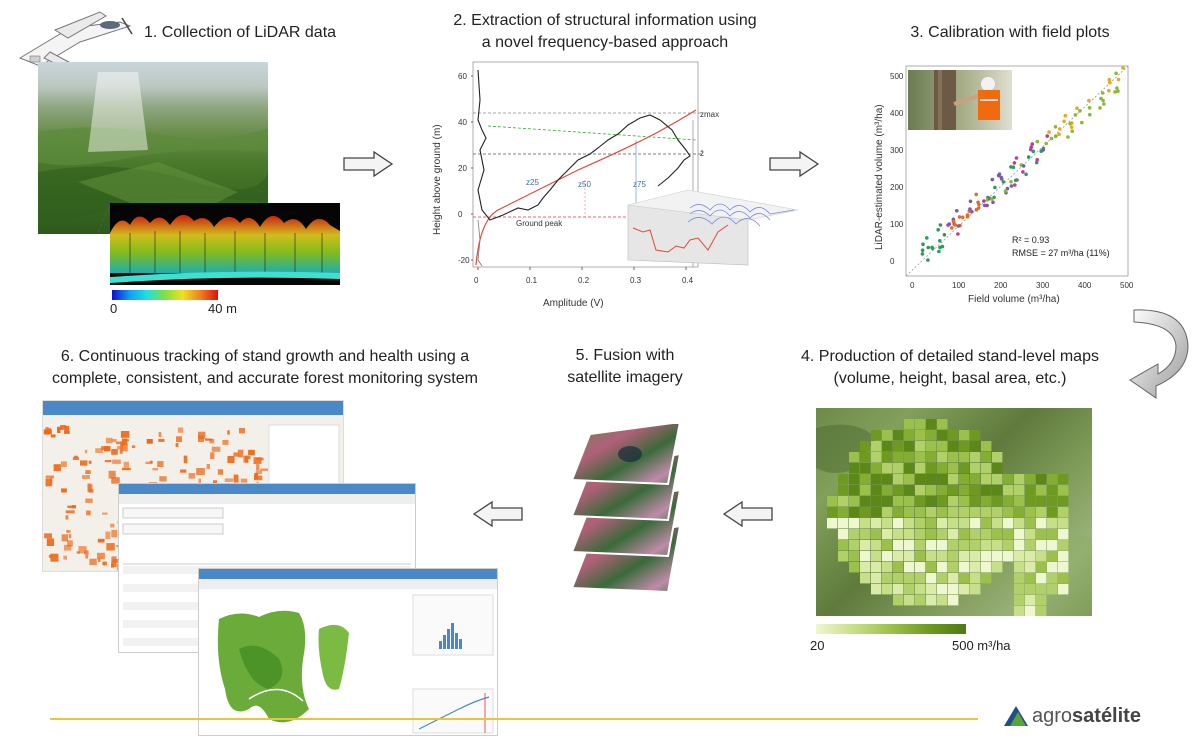 This screenshot has width=1202, height=741. I want to click on calibration-ytick: 100, so click(897, 224).